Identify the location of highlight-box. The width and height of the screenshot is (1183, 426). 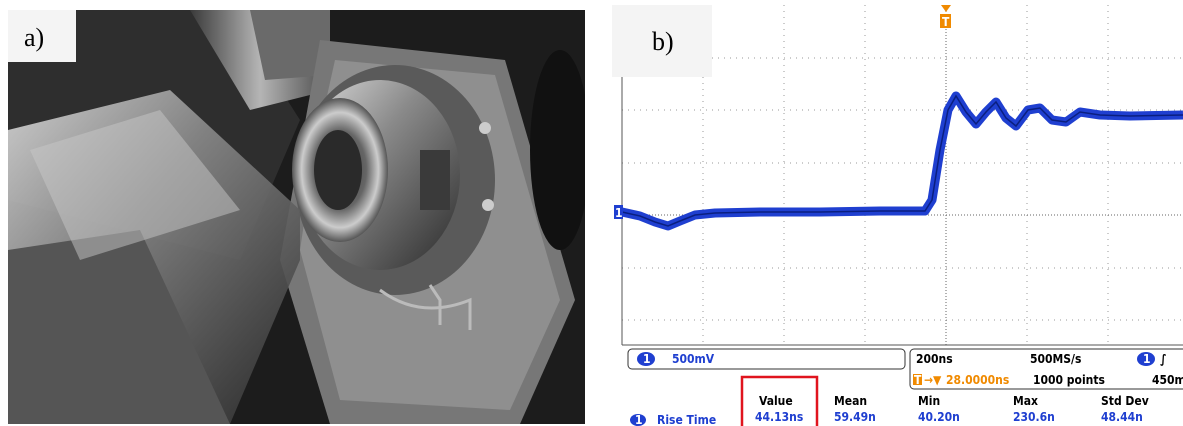
(779, 400).